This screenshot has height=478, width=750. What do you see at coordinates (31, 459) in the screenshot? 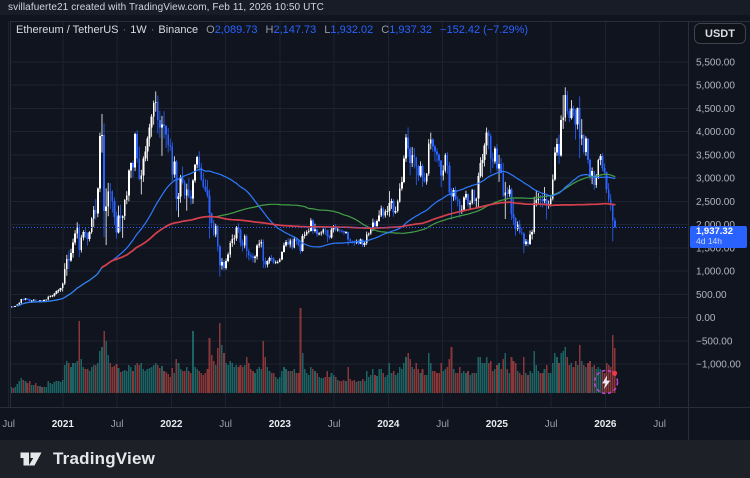
I see `tradingview-logo-icon` at bounding box center [31, 459].